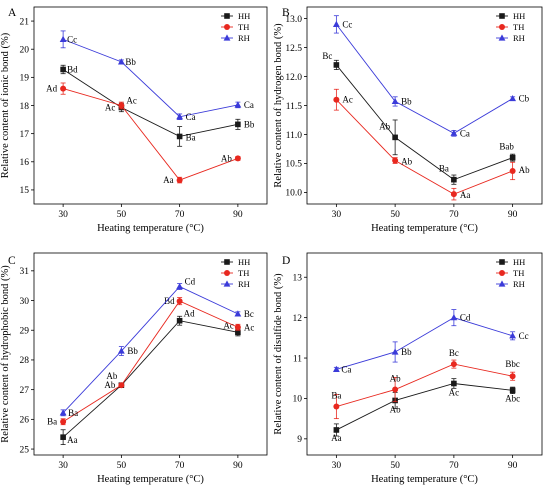 The width and height of the screenshot is (550, 492). I want to click on data-label: Bd, so click(72, 69).